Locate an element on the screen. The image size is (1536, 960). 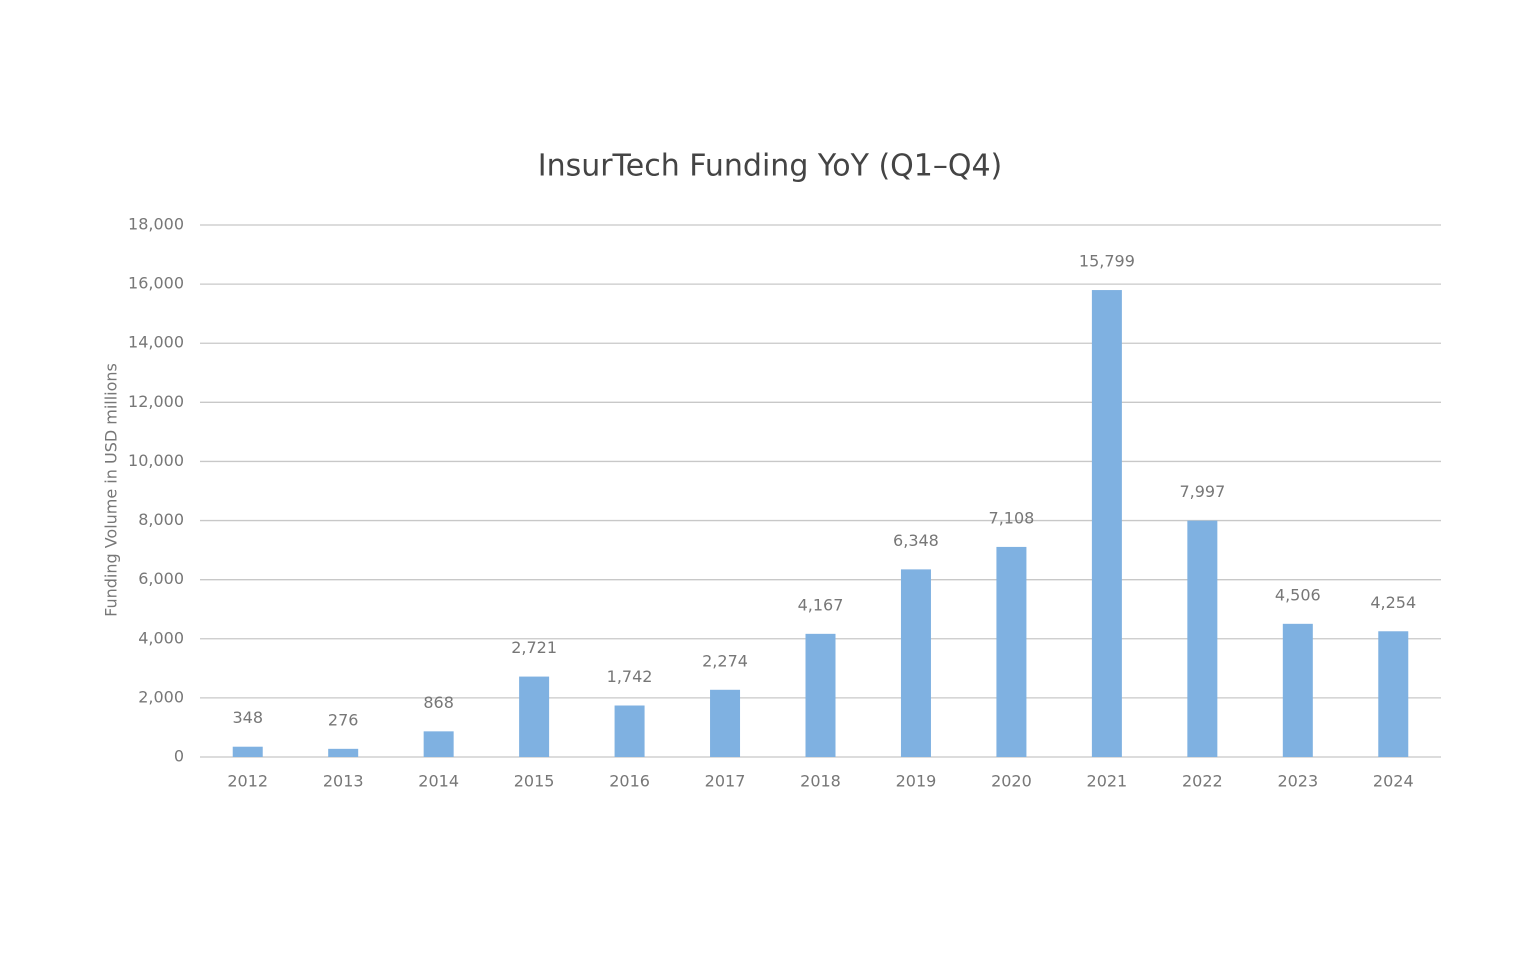
value-label: 4,167 is located at coordinates (821, 604).